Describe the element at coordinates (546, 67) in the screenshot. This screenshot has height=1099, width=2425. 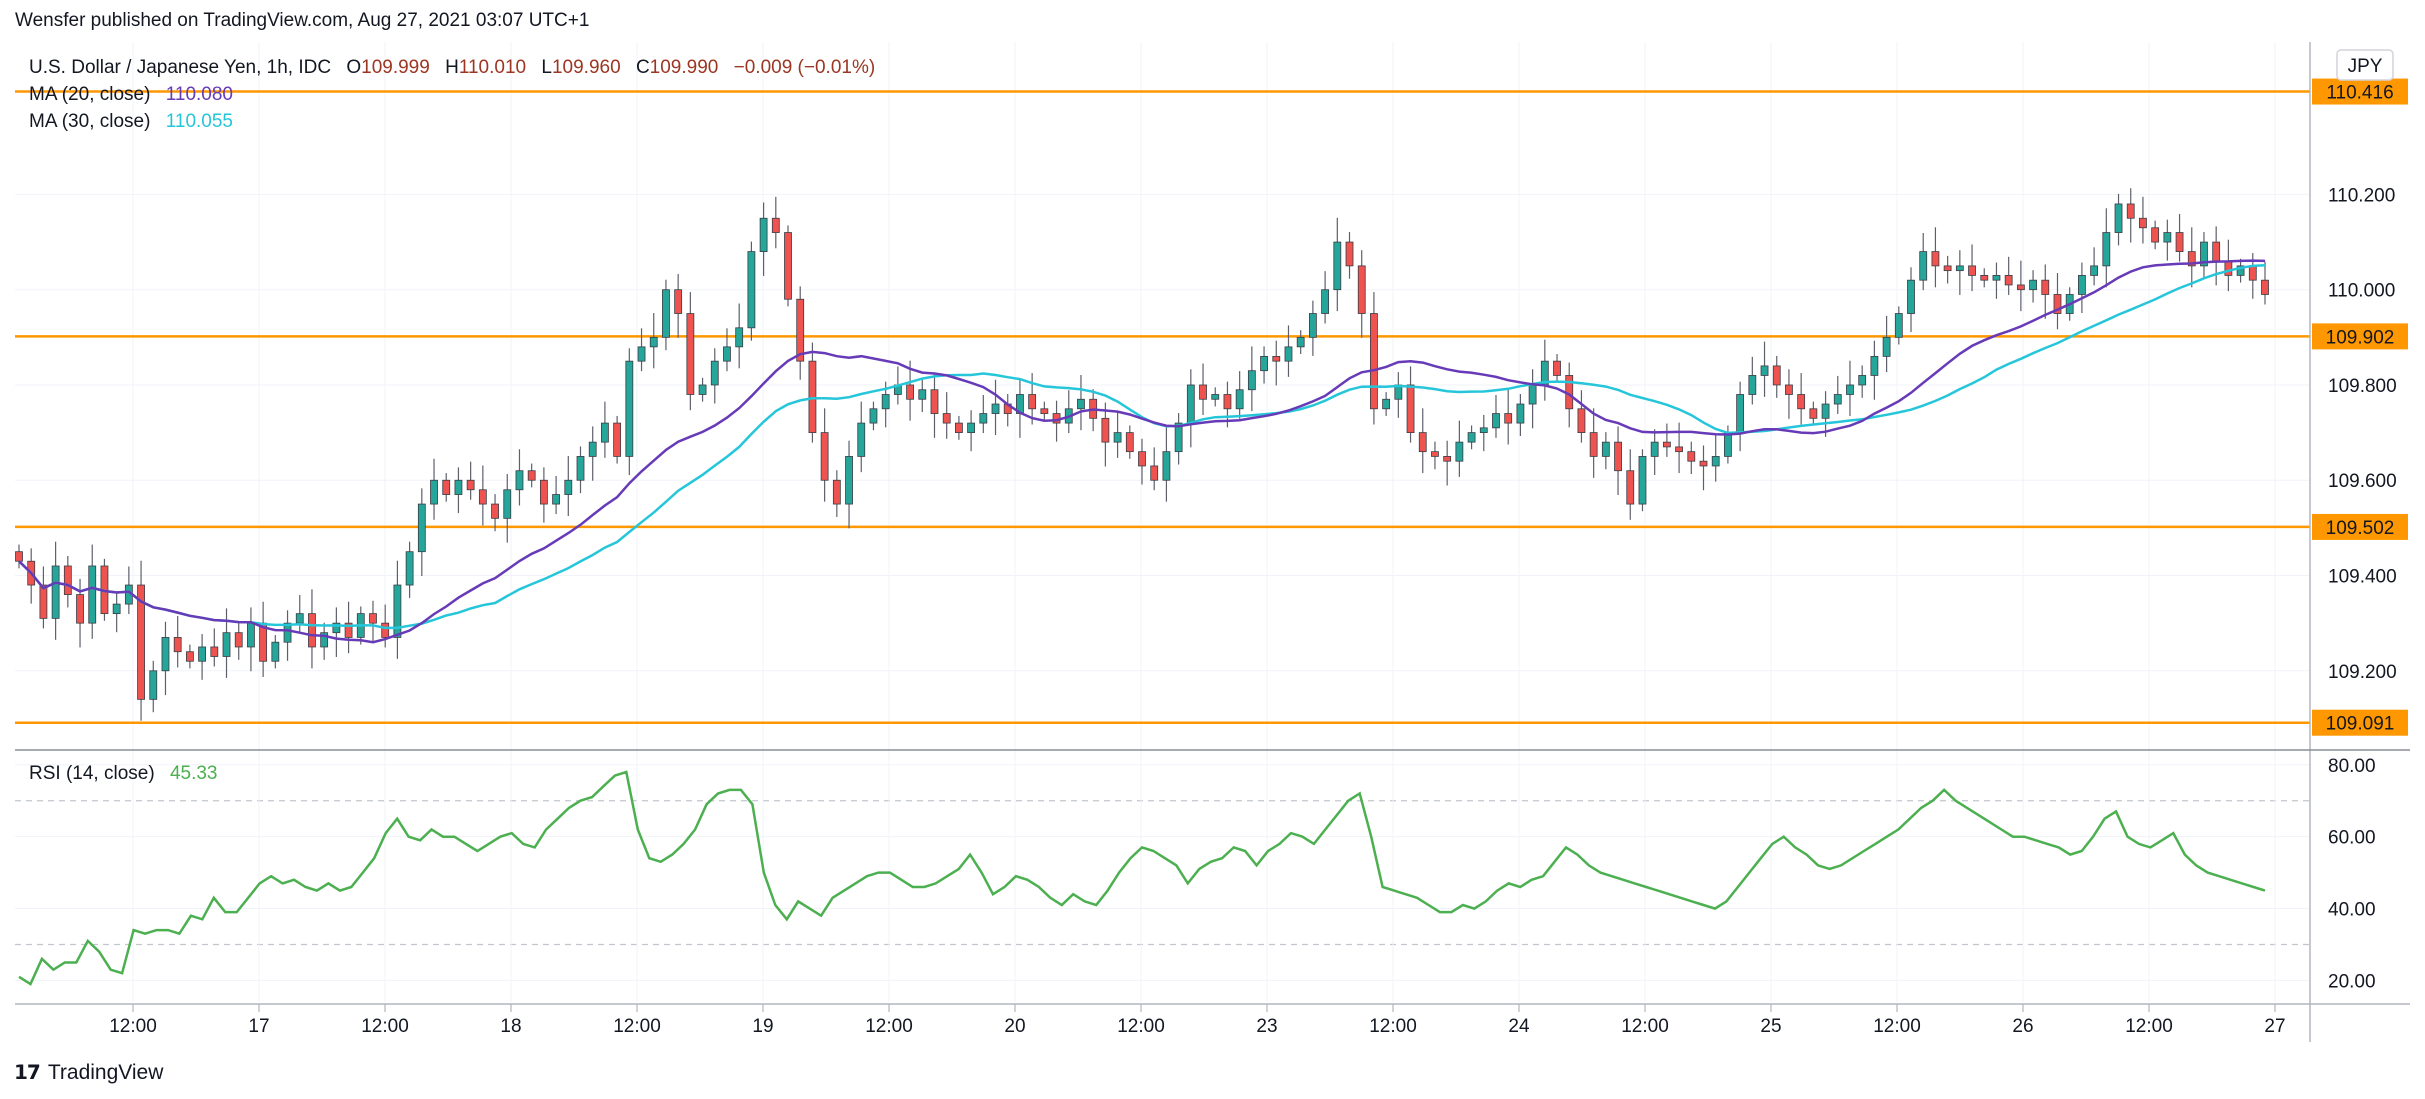
I see `legend-low-label: L` at that location.